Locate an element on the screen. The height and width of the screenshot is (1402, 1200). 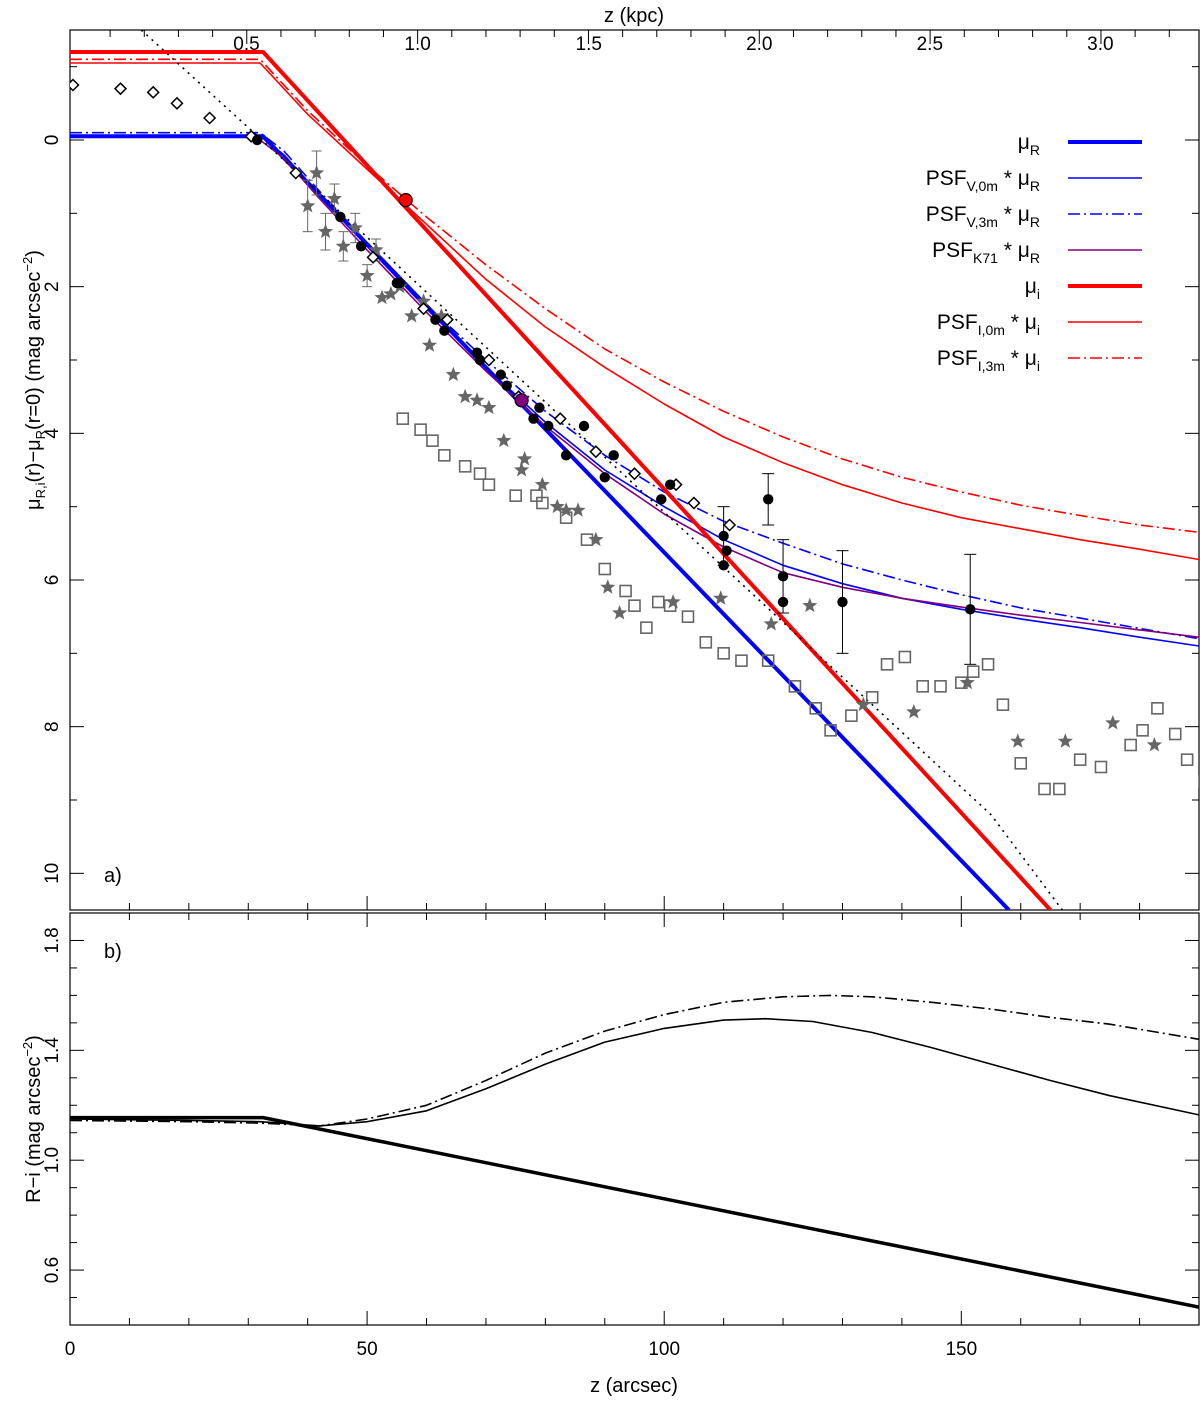
x-axis-label: z (arcsec) is located at coordinates (634, 1386).